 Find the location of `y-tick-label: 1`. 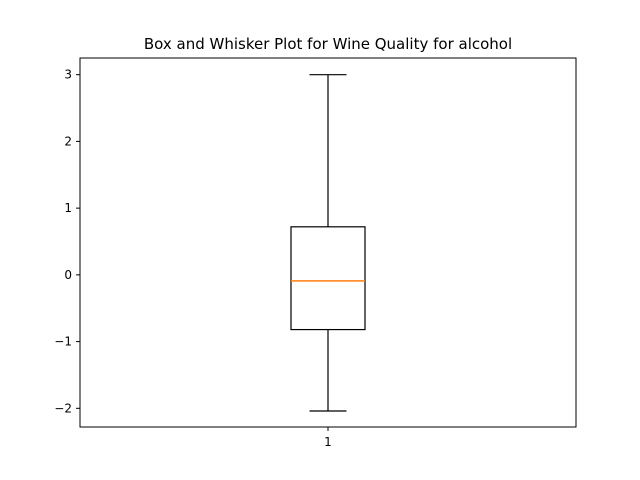

y-tick-label: 1 is located at coordinates (68, 208).